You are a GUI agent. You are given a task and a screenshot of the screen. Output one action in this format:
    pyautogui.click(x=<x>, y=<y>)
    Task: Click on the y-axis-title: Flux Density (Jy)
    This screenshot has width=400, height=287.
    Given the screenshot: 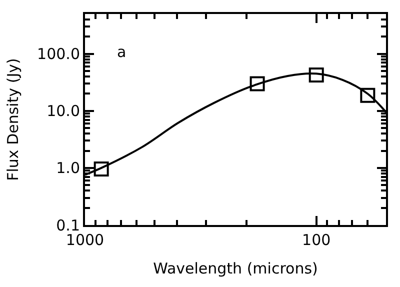 What is the action you would take?
    pyautogui.click(x=13, y=119)
    